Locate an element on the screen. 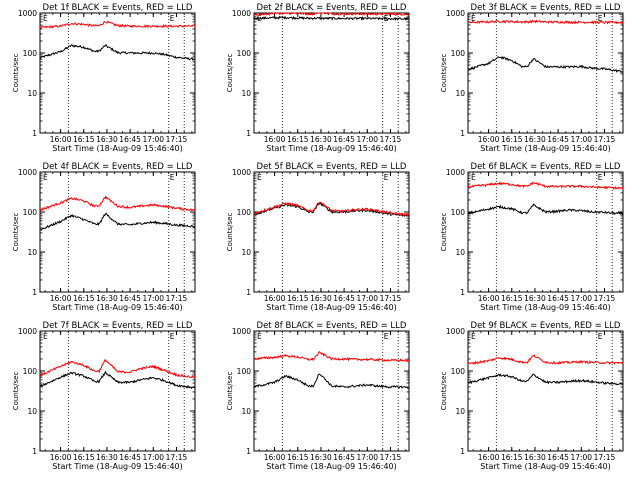 The height and width of the screenshot is (480, 640). chart-title: Det 6f BLACK = Events, RED = LLD is located at coordinates (546, 167).